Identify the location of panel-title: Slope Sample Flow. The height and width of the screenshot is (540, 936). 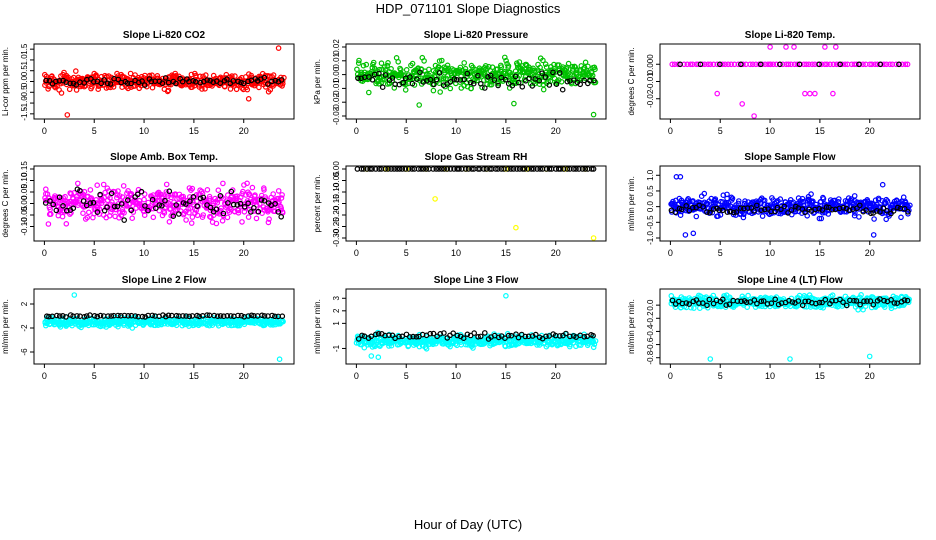
(789, 157).